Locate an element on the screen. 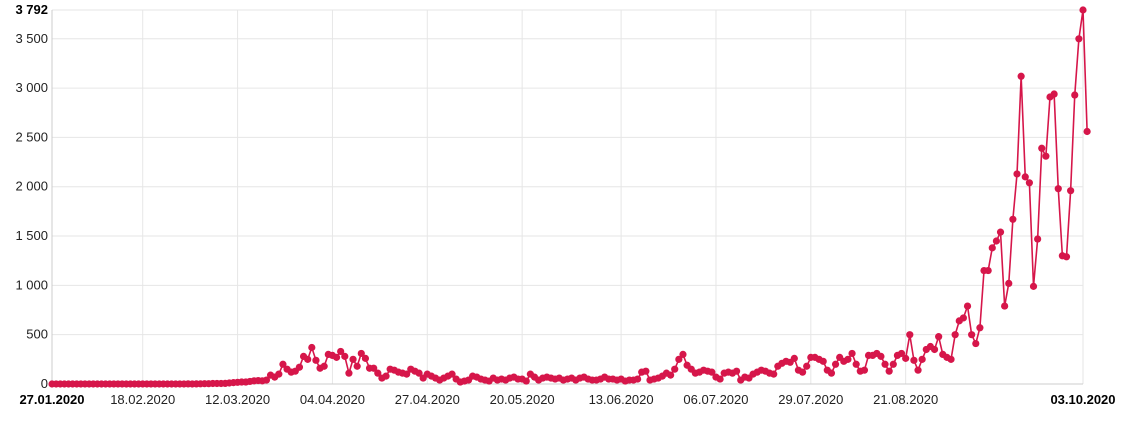  x-tick-label: 03.10.2020 is located at coordinates (1082, 399).